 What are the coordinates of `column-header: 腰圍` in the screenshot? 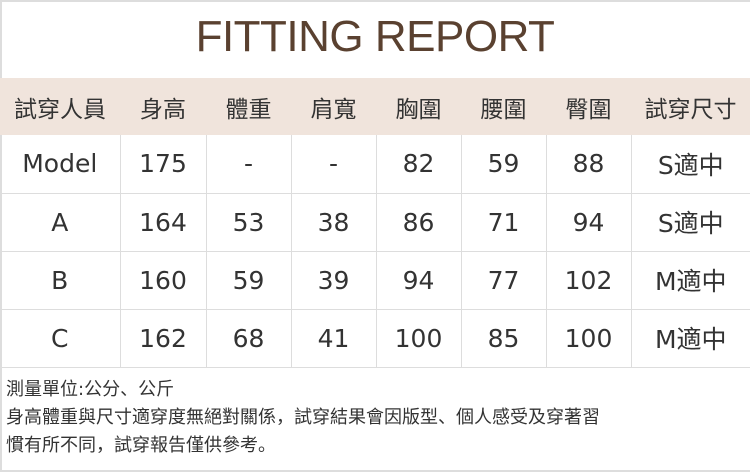 It's located at (503, 106).